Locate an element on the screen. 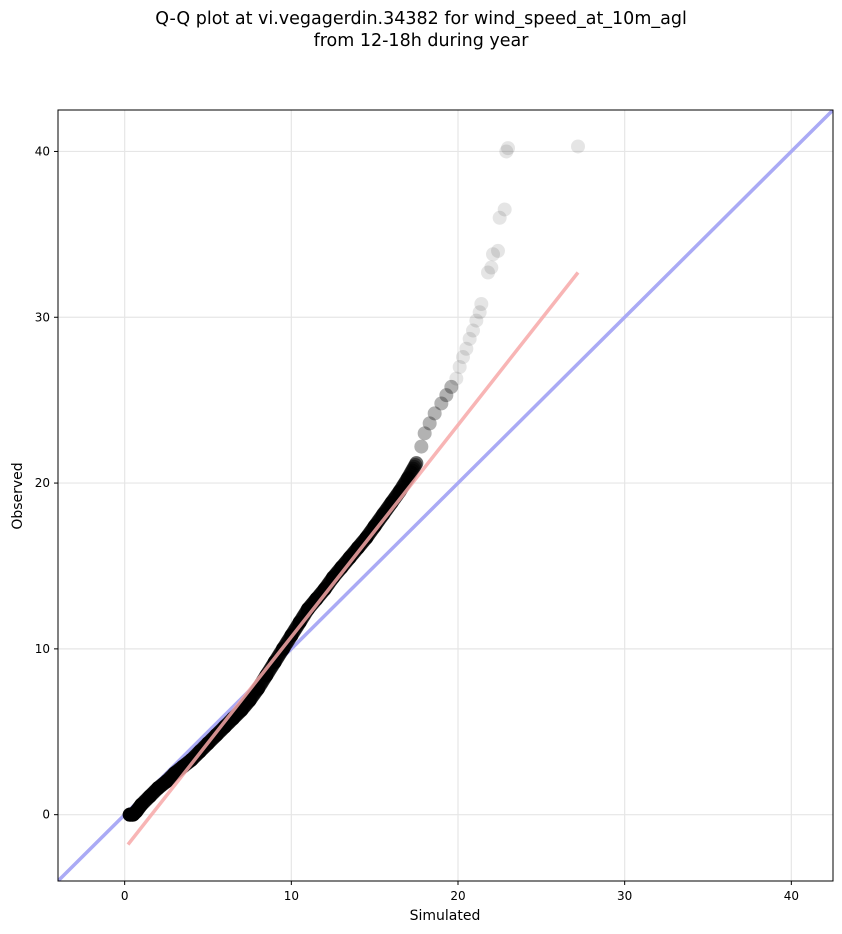  y-axis-label: Observed is located at coordinates (18, 495).